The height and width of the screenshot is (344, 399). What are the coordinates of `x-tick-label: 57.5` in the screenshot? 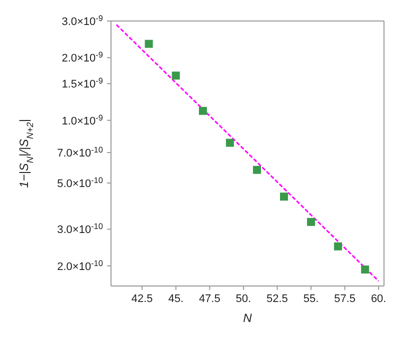 It's located at (345, 299).